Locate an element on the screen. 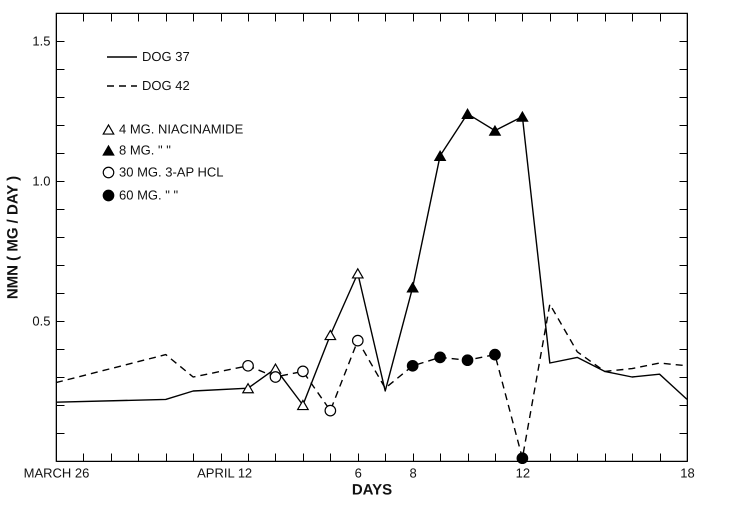 The image size is (736, 511). x-tick-label: 6 is located at coordinates (358, 473).